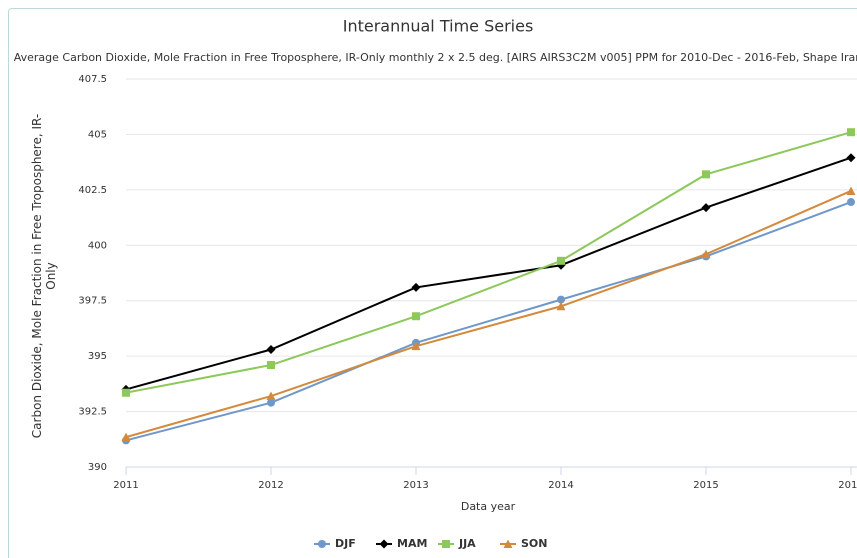 This screenshot has height=558, width=857. I want to click on y-tick-label: 397.5, so click(92, 301).